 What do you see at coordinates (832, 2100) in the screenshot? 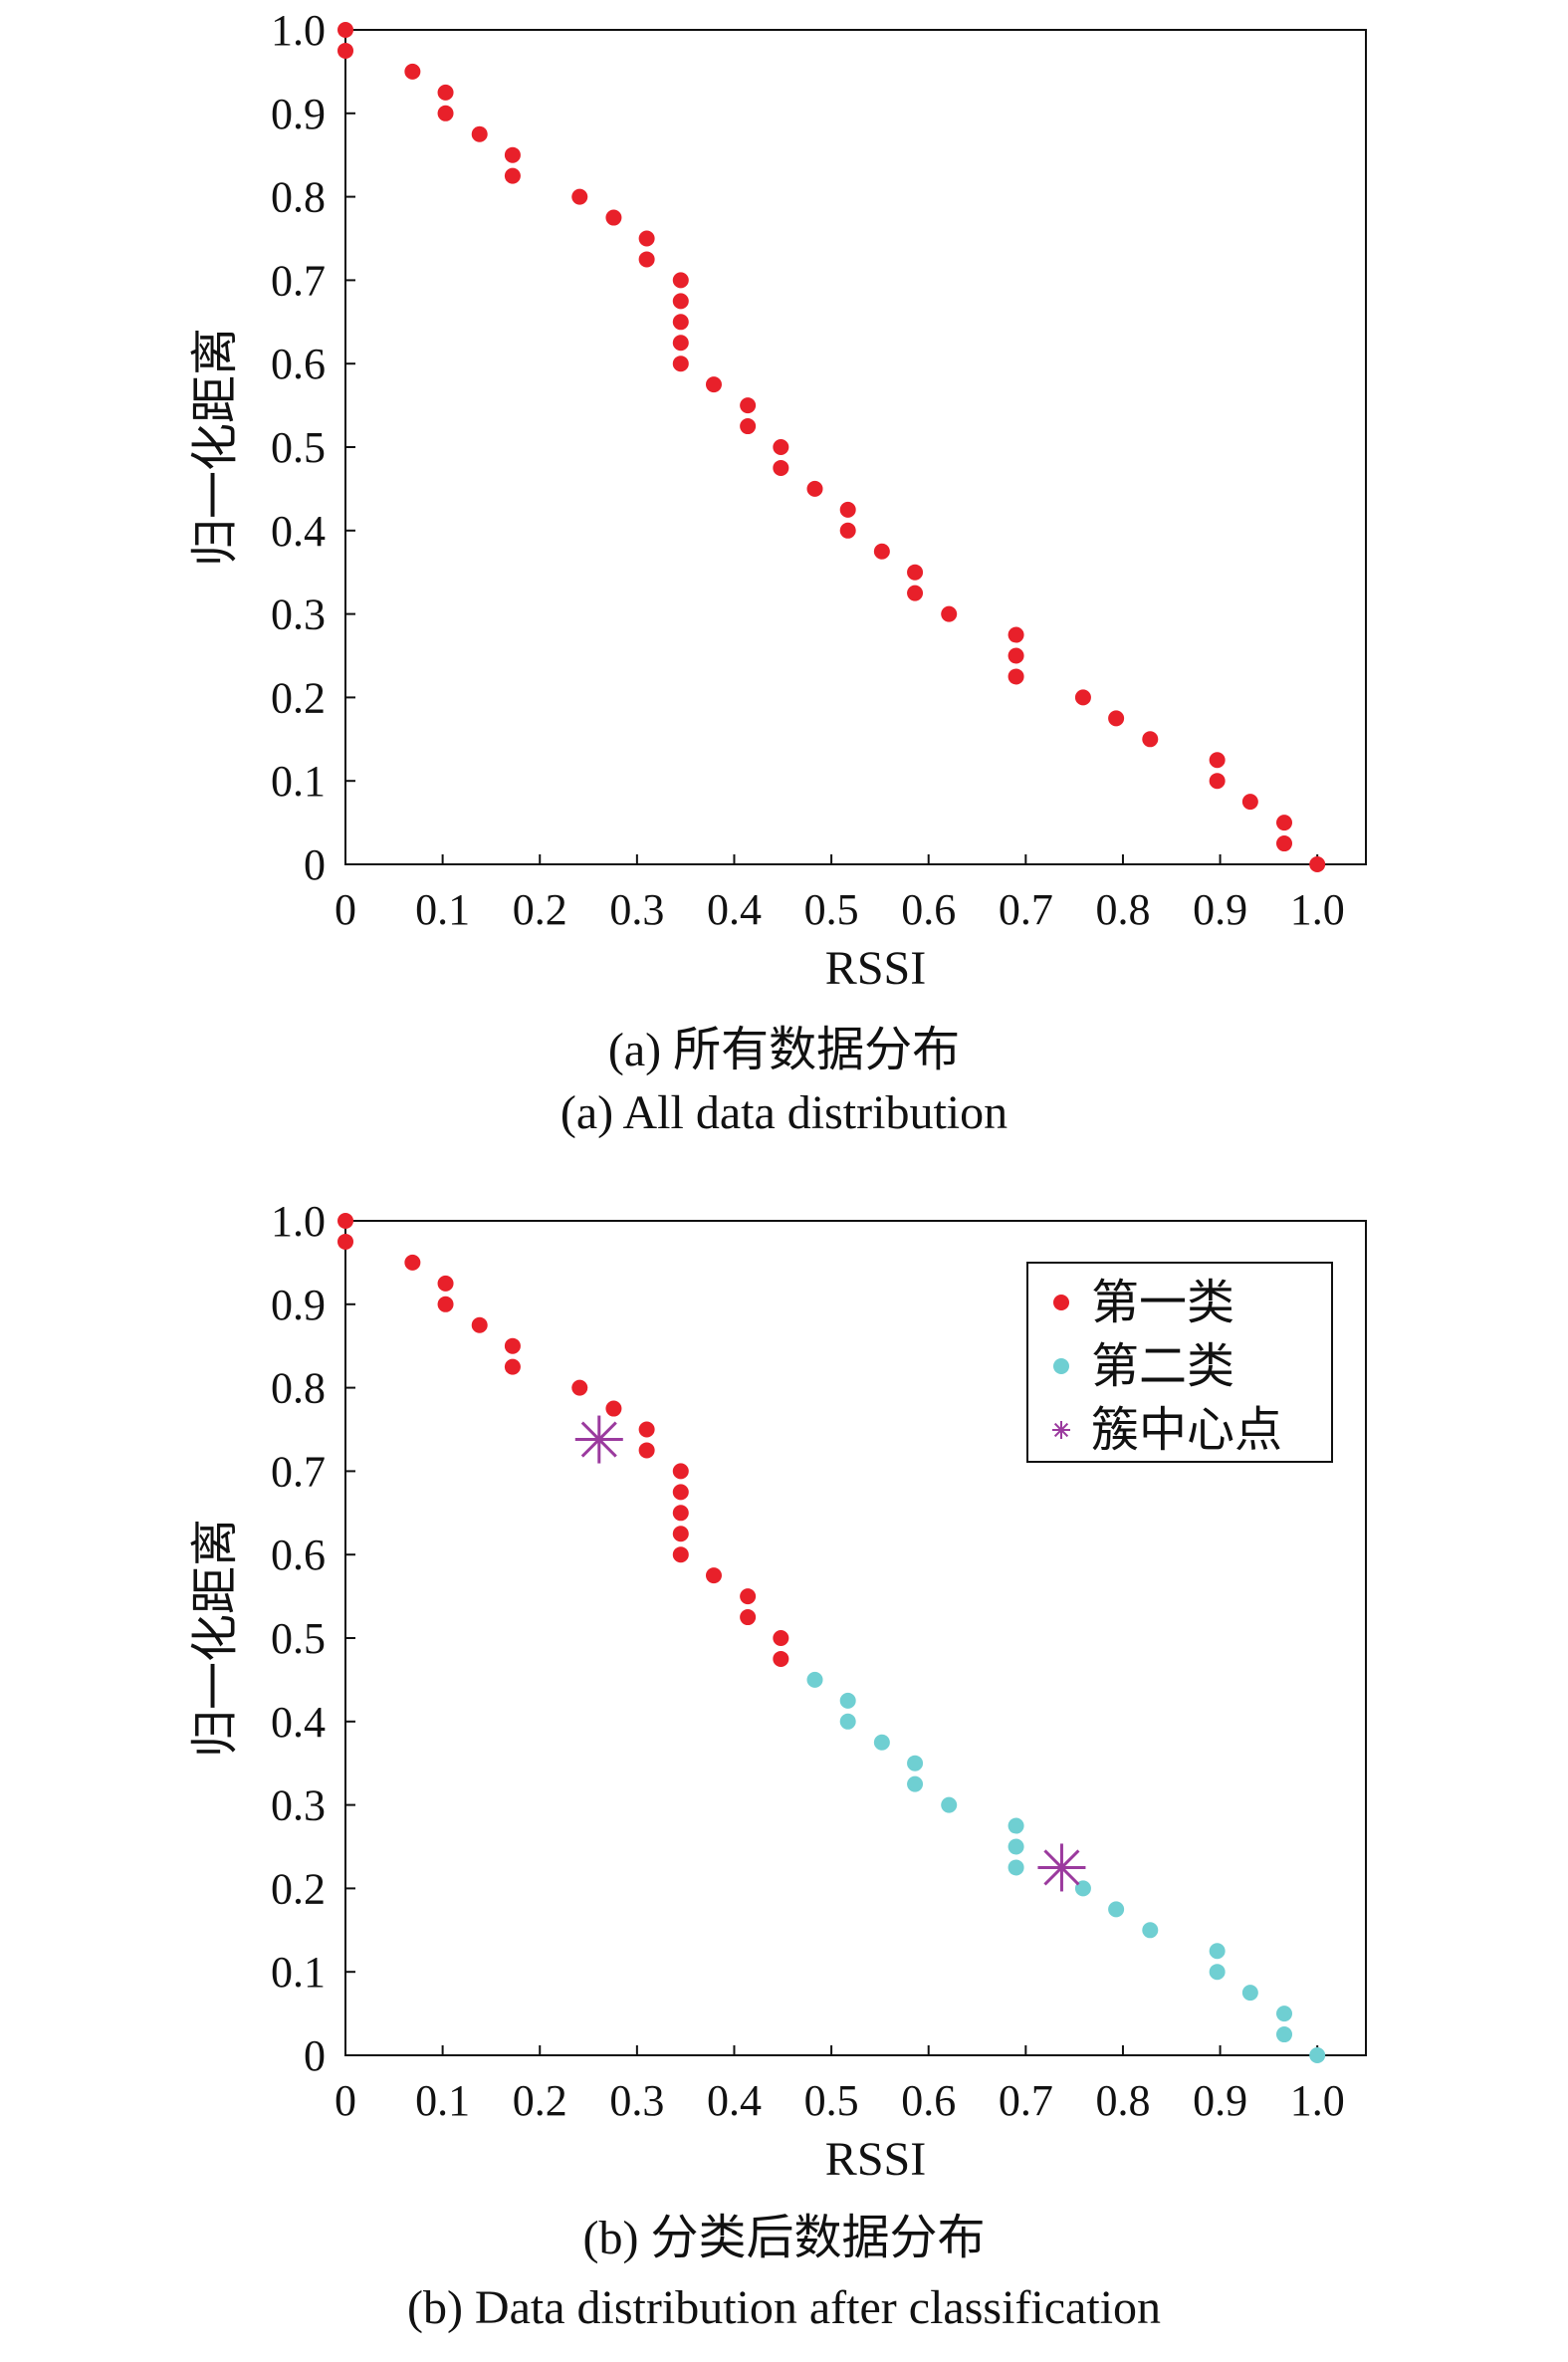
I see `chart-1-x-tick-label: 0.5` at bounding box center [832, 2100].